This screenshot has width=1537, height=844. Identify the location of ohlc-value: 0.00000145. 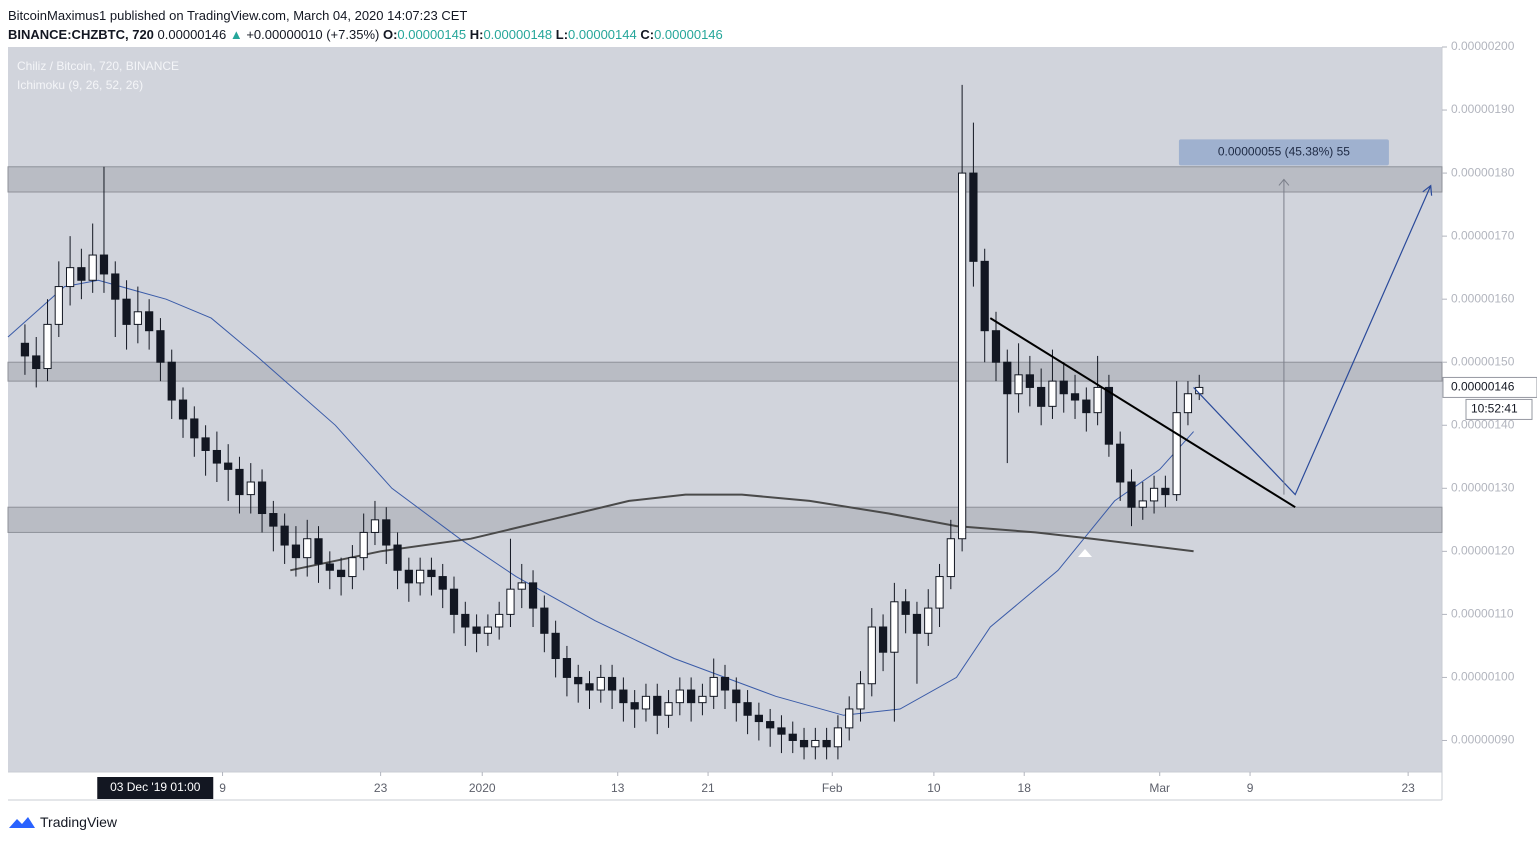
(432, 34).